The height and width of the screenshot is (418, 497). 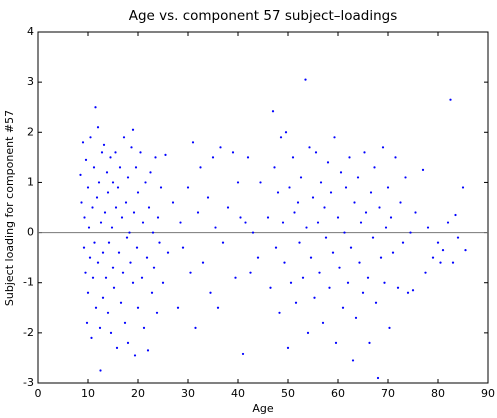 What do you see at coordinates (28, 282) in the screenshot?
I see `y-tick-label: -1` at bounding box center [28, 282].